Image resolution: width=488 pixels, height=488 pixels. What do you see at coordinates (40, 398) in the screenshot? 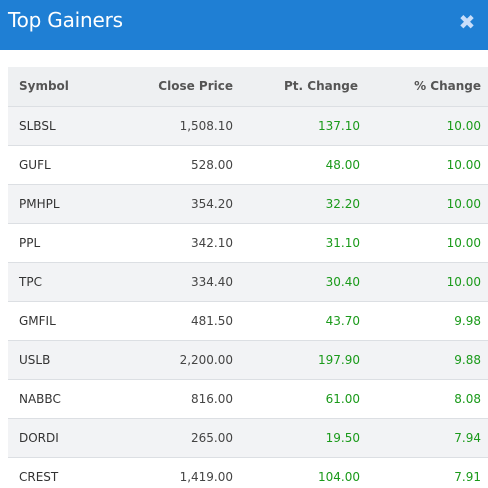
I see `symbol-cell: NABBC` at bounding box center [40, 398].